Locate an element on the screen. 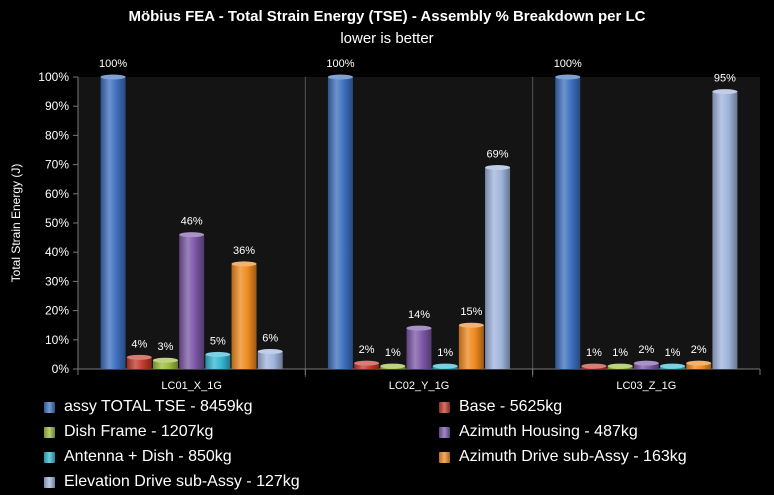 This screenshot has height=495, width=774. data-label: 14% is located at coordinates (419, 315).